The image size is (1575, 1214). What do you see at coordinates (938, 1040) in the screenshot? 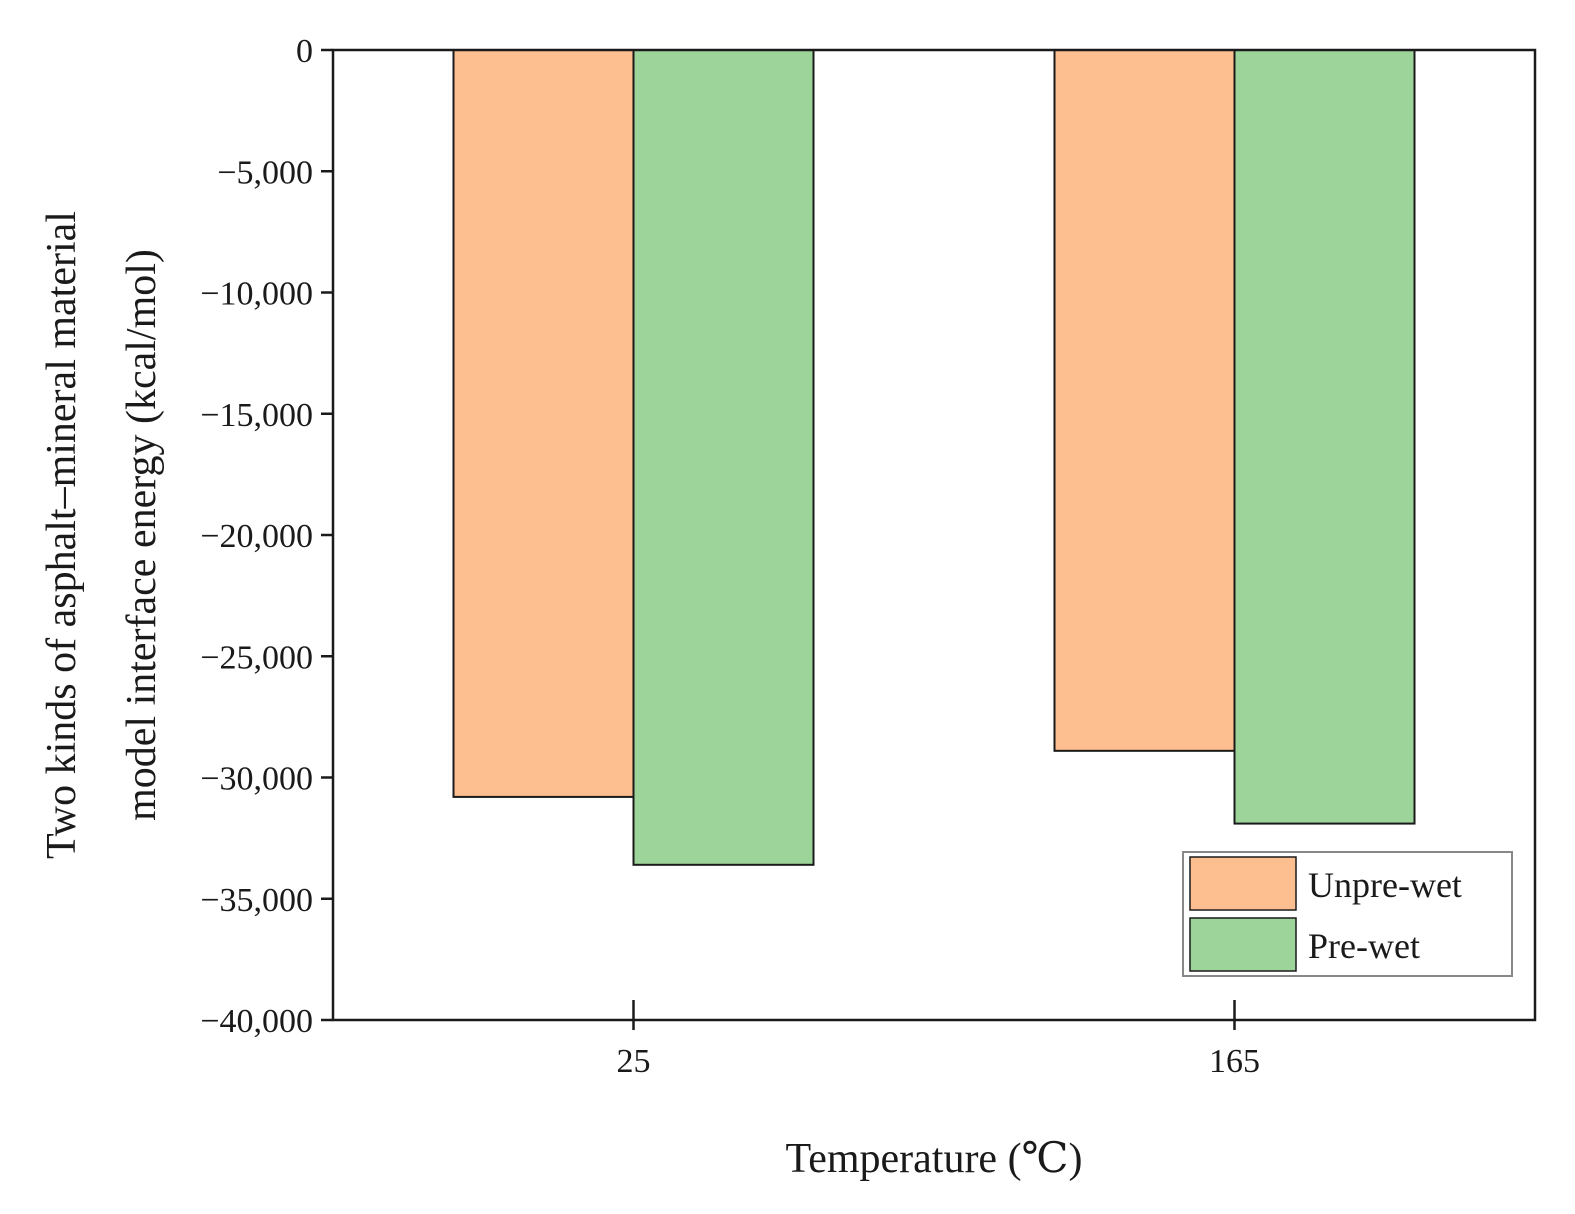
I see `x-ticks: 25 165` at bounding box center [938, 1040].